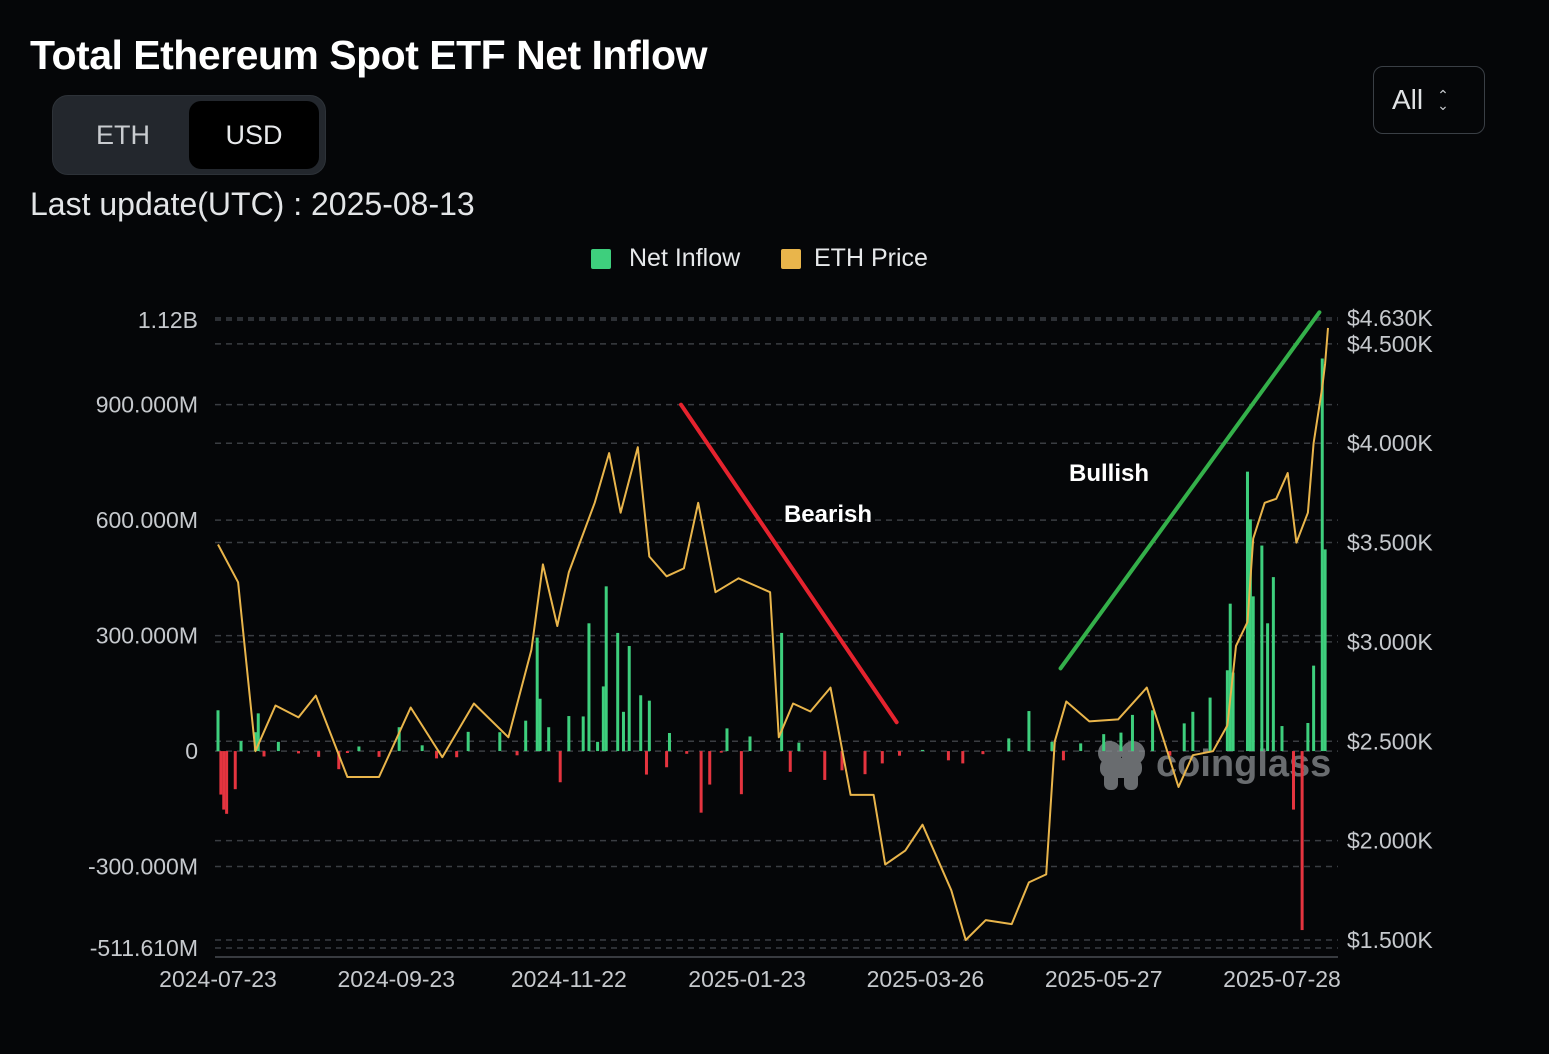  What do you see at coordinates (147, 636) in the screenshot?
I see `y-left-tick-label: 300.000M` at bounding box center [147, 636].